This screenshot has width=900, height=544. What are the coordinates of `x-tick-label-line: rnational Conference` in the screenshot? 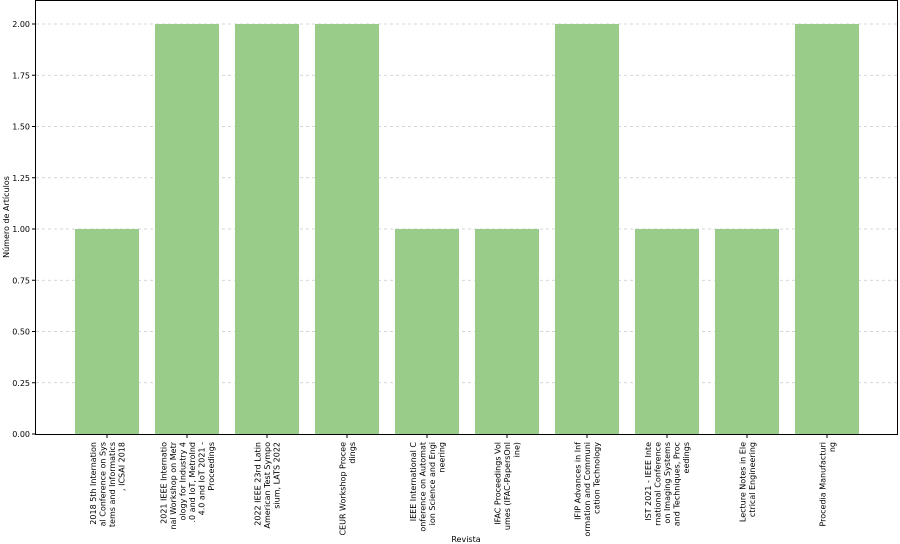 It's located at (658, 484).